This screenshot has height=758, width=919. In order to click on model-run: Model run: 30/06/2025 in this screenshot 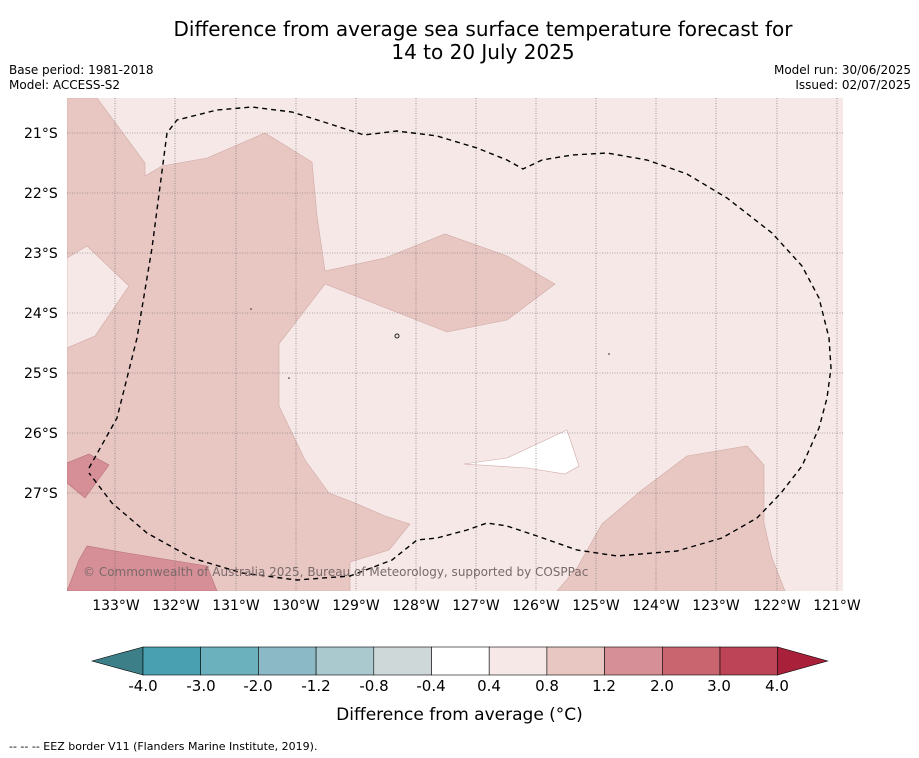, I will do `click(842, 70)`.